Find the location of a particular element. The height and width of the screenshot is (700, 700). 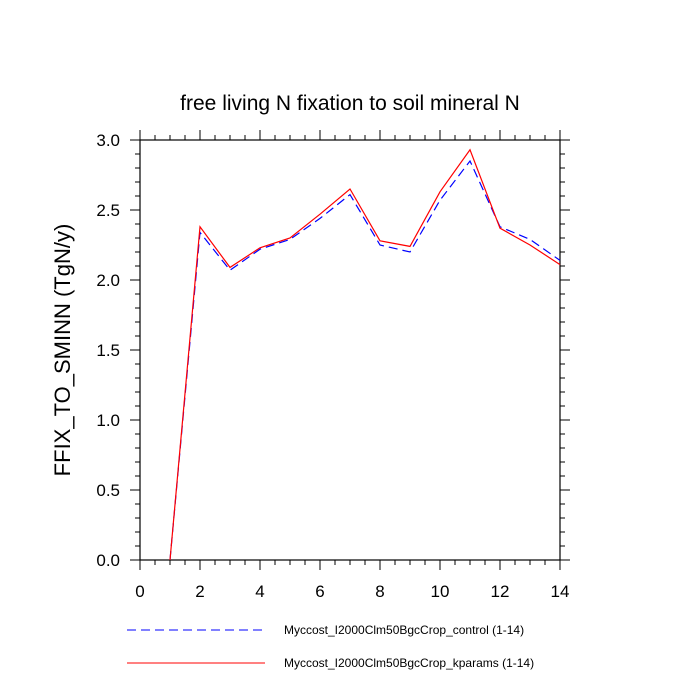

legend-label-1: Myccost_I2000Clm50BgcCrop_control (1-14) is located at coordinates (404, 630).